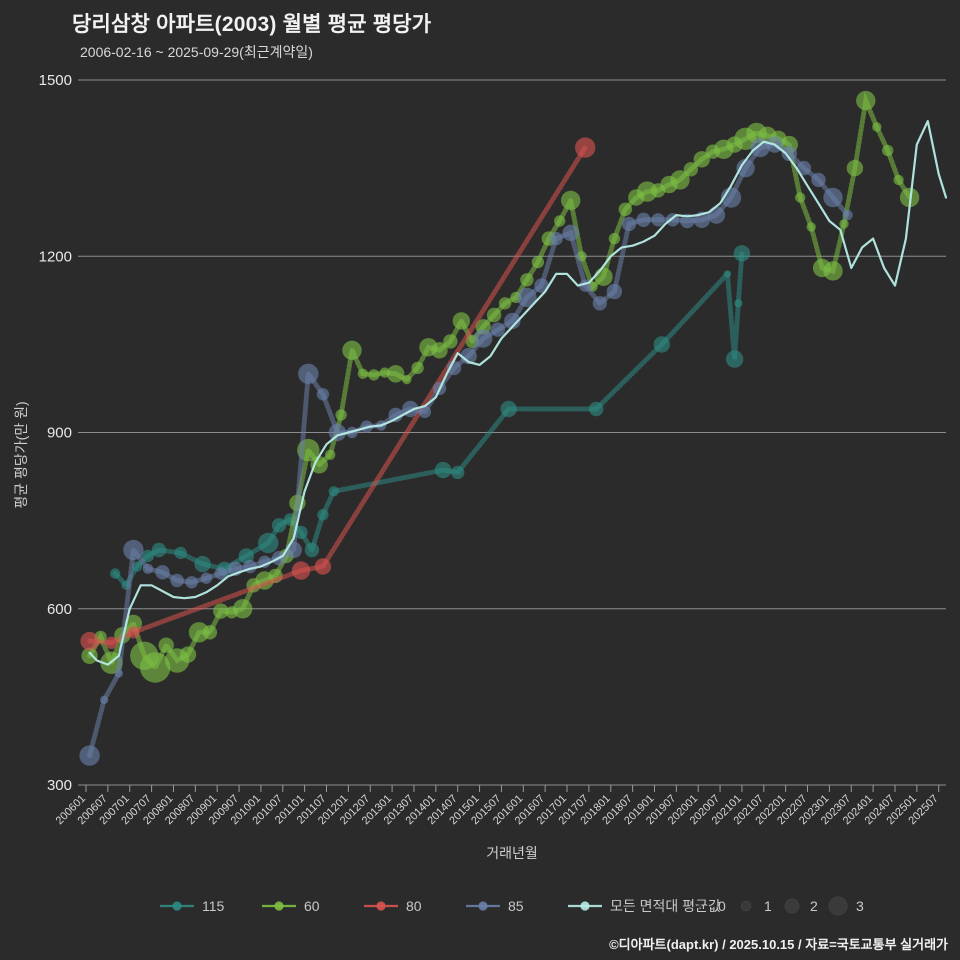 The image size is (960, 960). What do you see at coordinates (495, 906) in the screenshot?
I see `legend-item-85: 85` at bounding box center [495, 906].